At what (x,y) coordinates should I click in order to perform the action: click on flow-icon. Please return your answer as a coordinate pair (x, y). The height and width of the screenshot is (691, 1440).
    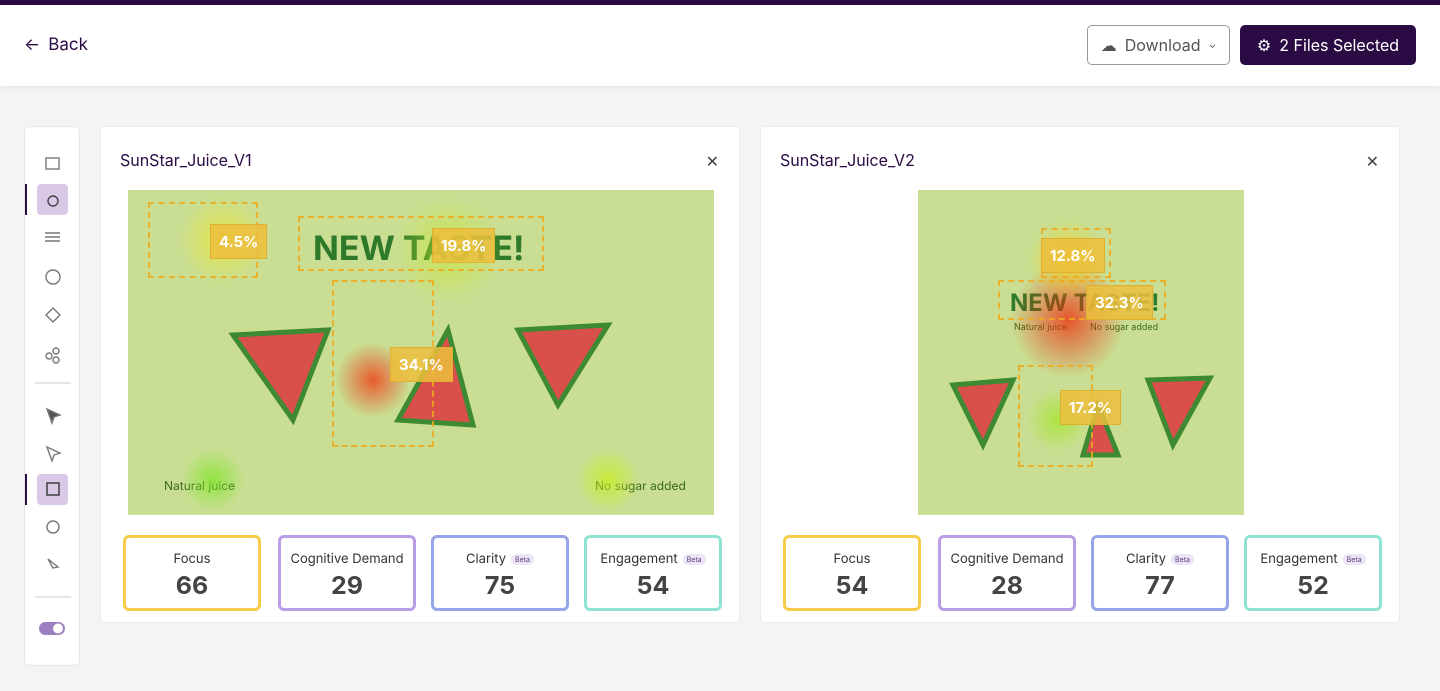
    Looking at the image, I should click on (52, 237).